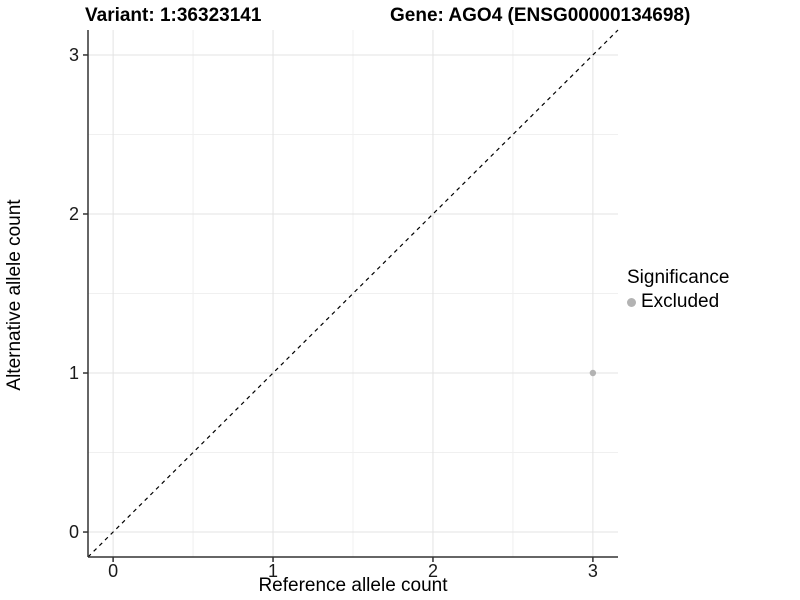 The image size is (800, 600). I want to click on x-tick-label: 0, so click(113, 571).